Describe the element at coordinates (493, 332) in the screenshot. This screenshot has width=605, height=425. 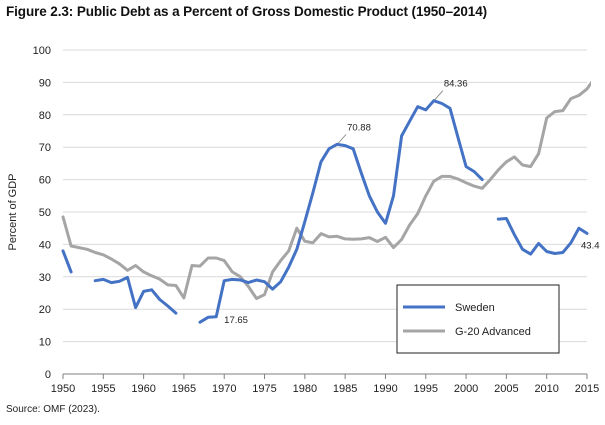
I see `legend-label: G-20 Advanced` at that location.